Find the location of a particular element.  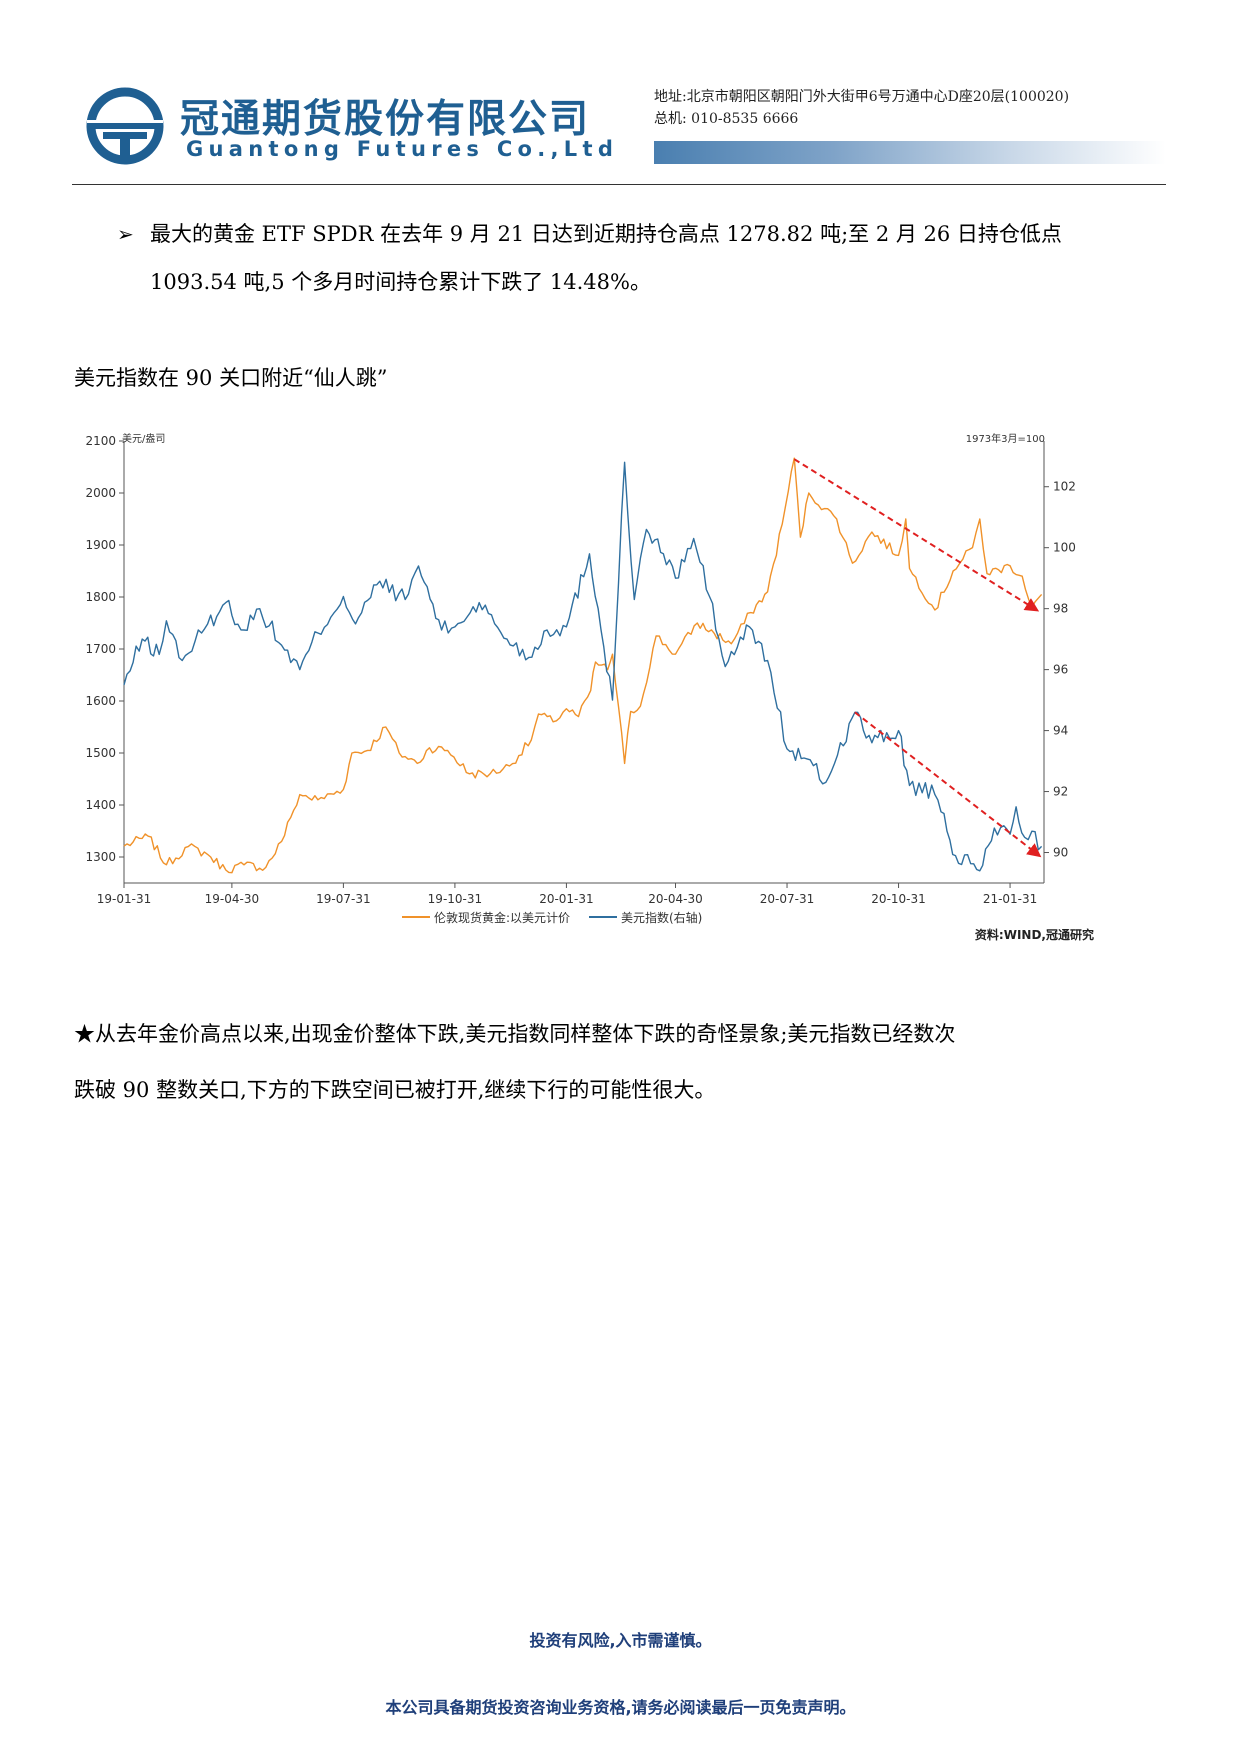

chart-legend: 伦敦现货黄金:以美元计价 美元指数(右轴) is located at coordinates (552, 917).